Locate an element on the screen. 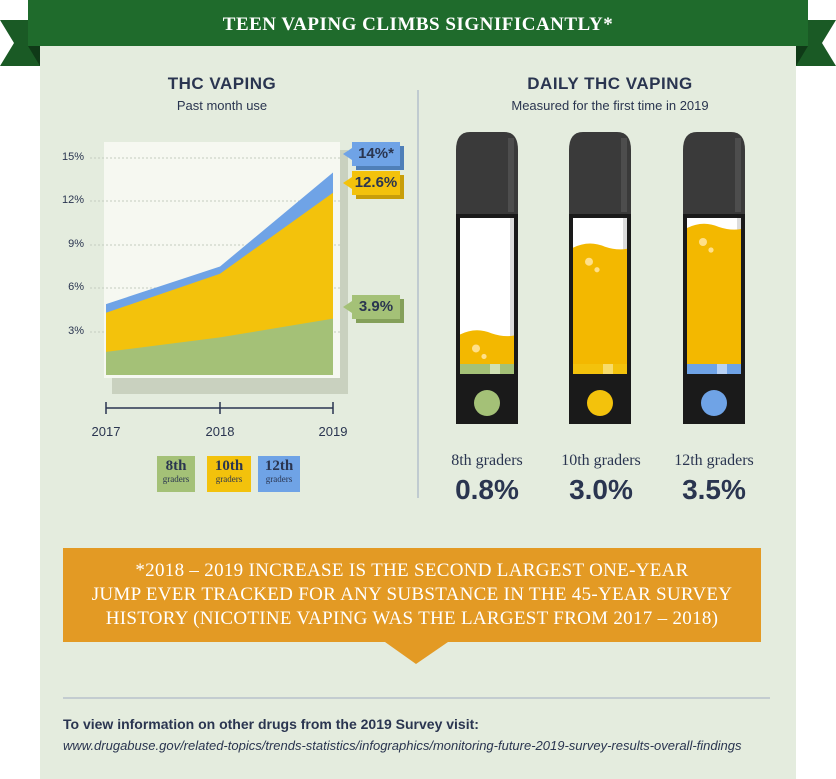 The image size is (836, 779). pen-value-12th: 3.5% is located at coordinates (714, 489).